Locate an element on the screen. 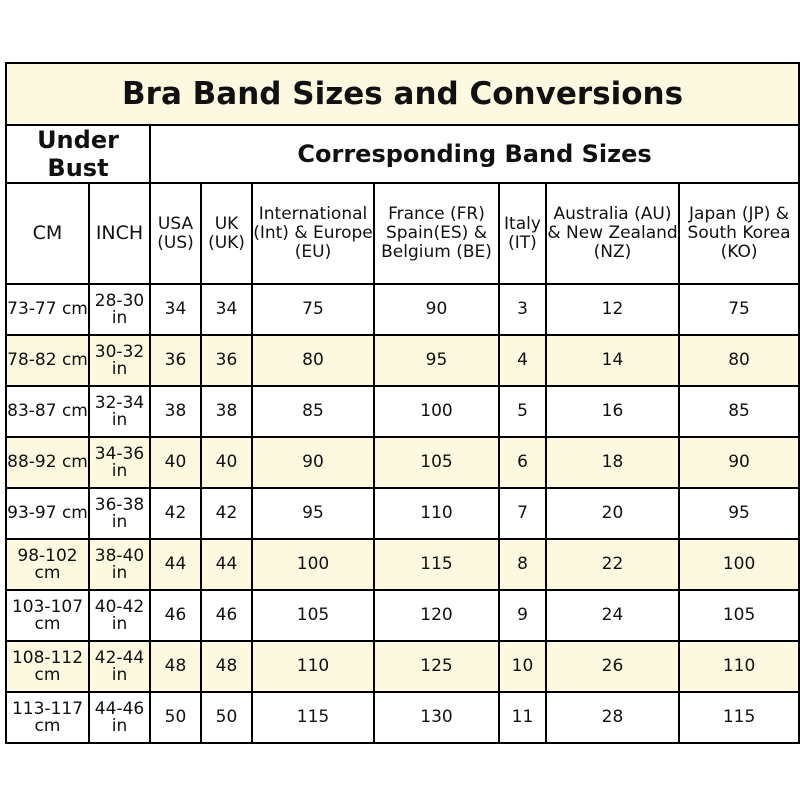 The width and height of the screenshot is (800, 800). table-cell: 26 is located at coordinates (612, 666).